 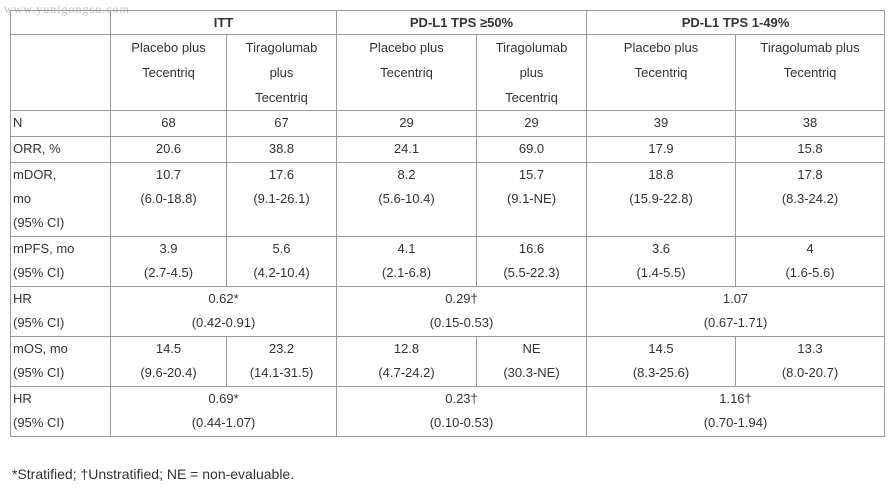 What do you see at coordinates (661, 372) in the screenshot?
I see `cell-line: (8.3-25.6)` at bounding box center [661, 372].